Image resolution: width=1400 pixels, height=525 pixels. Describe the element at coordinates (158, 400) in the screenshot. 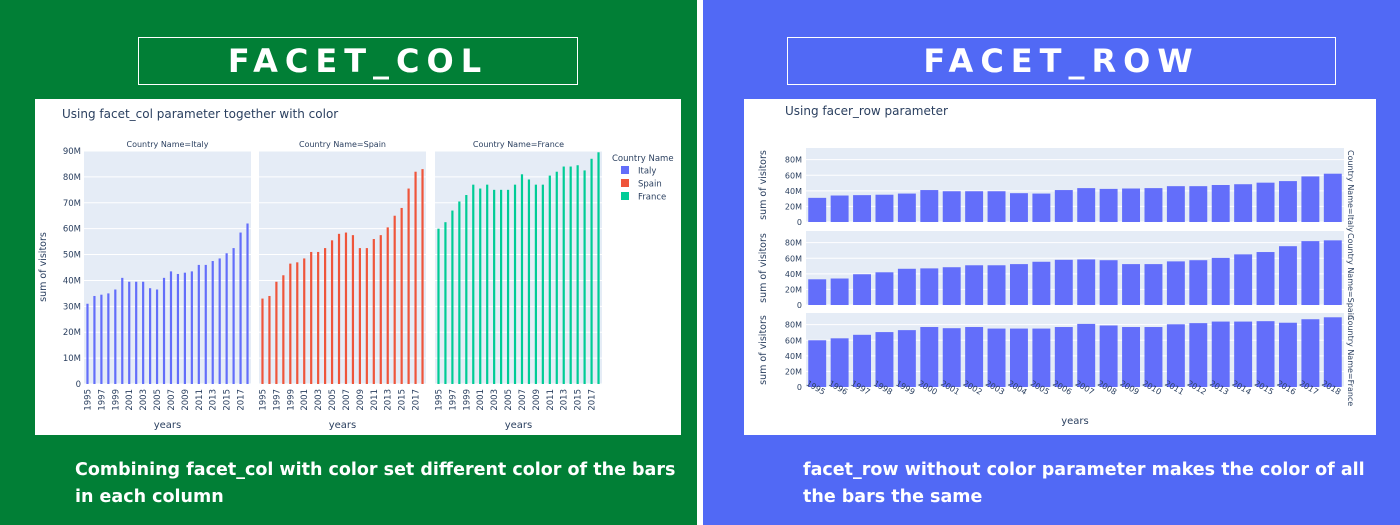

I see `x-tick-label: 2005` at that location.